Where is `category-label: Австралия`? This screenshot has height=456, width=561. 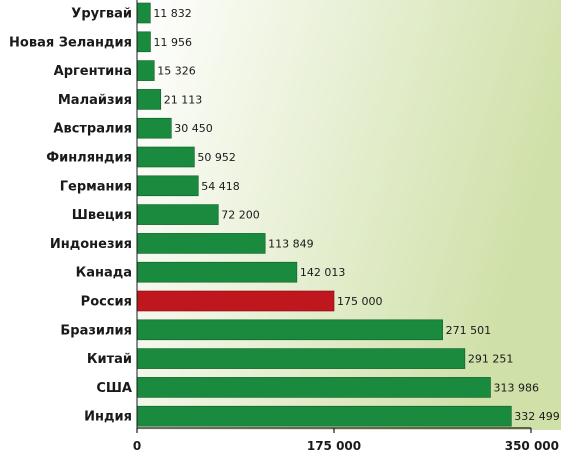 category-label: Австралия is located at coordinates (92, 129).